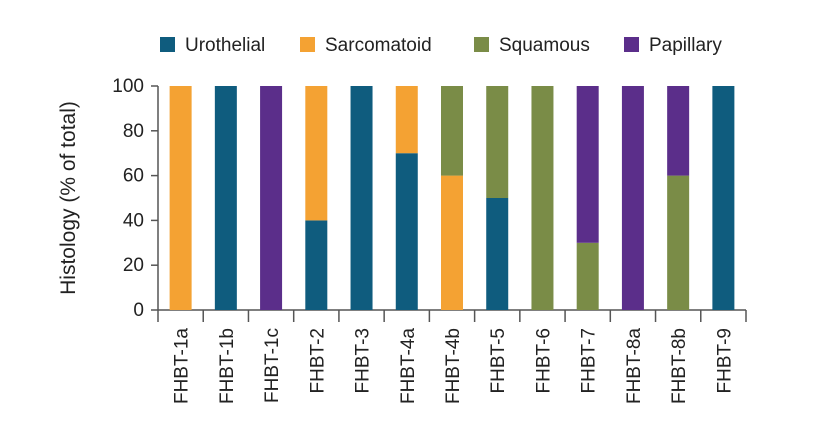 This screenshot has width=822, height=444. What do you see at coordinates (724, 360) in the screenshot?
I see `x-tick-label: FHBT-9` at bounding box center [724, 360].